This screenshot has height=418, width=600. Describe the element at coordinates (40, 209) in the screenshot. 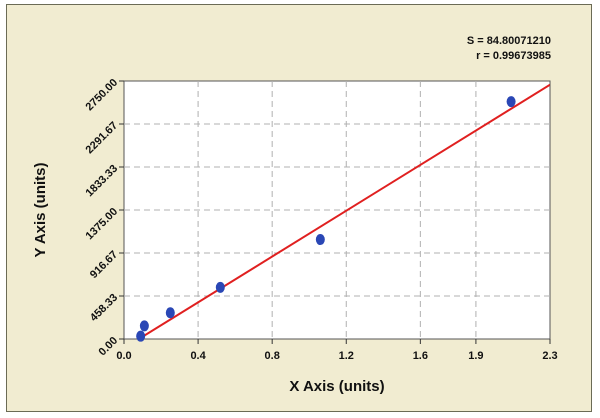

I see `y-axis-title: Y Axis (units)` at that location.